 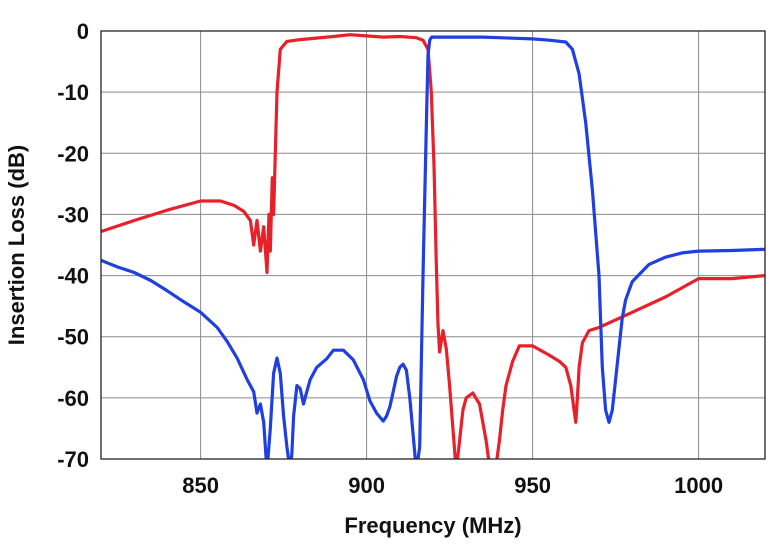 I want to click on y-tick-label: -70, so click(x=73, y=459).